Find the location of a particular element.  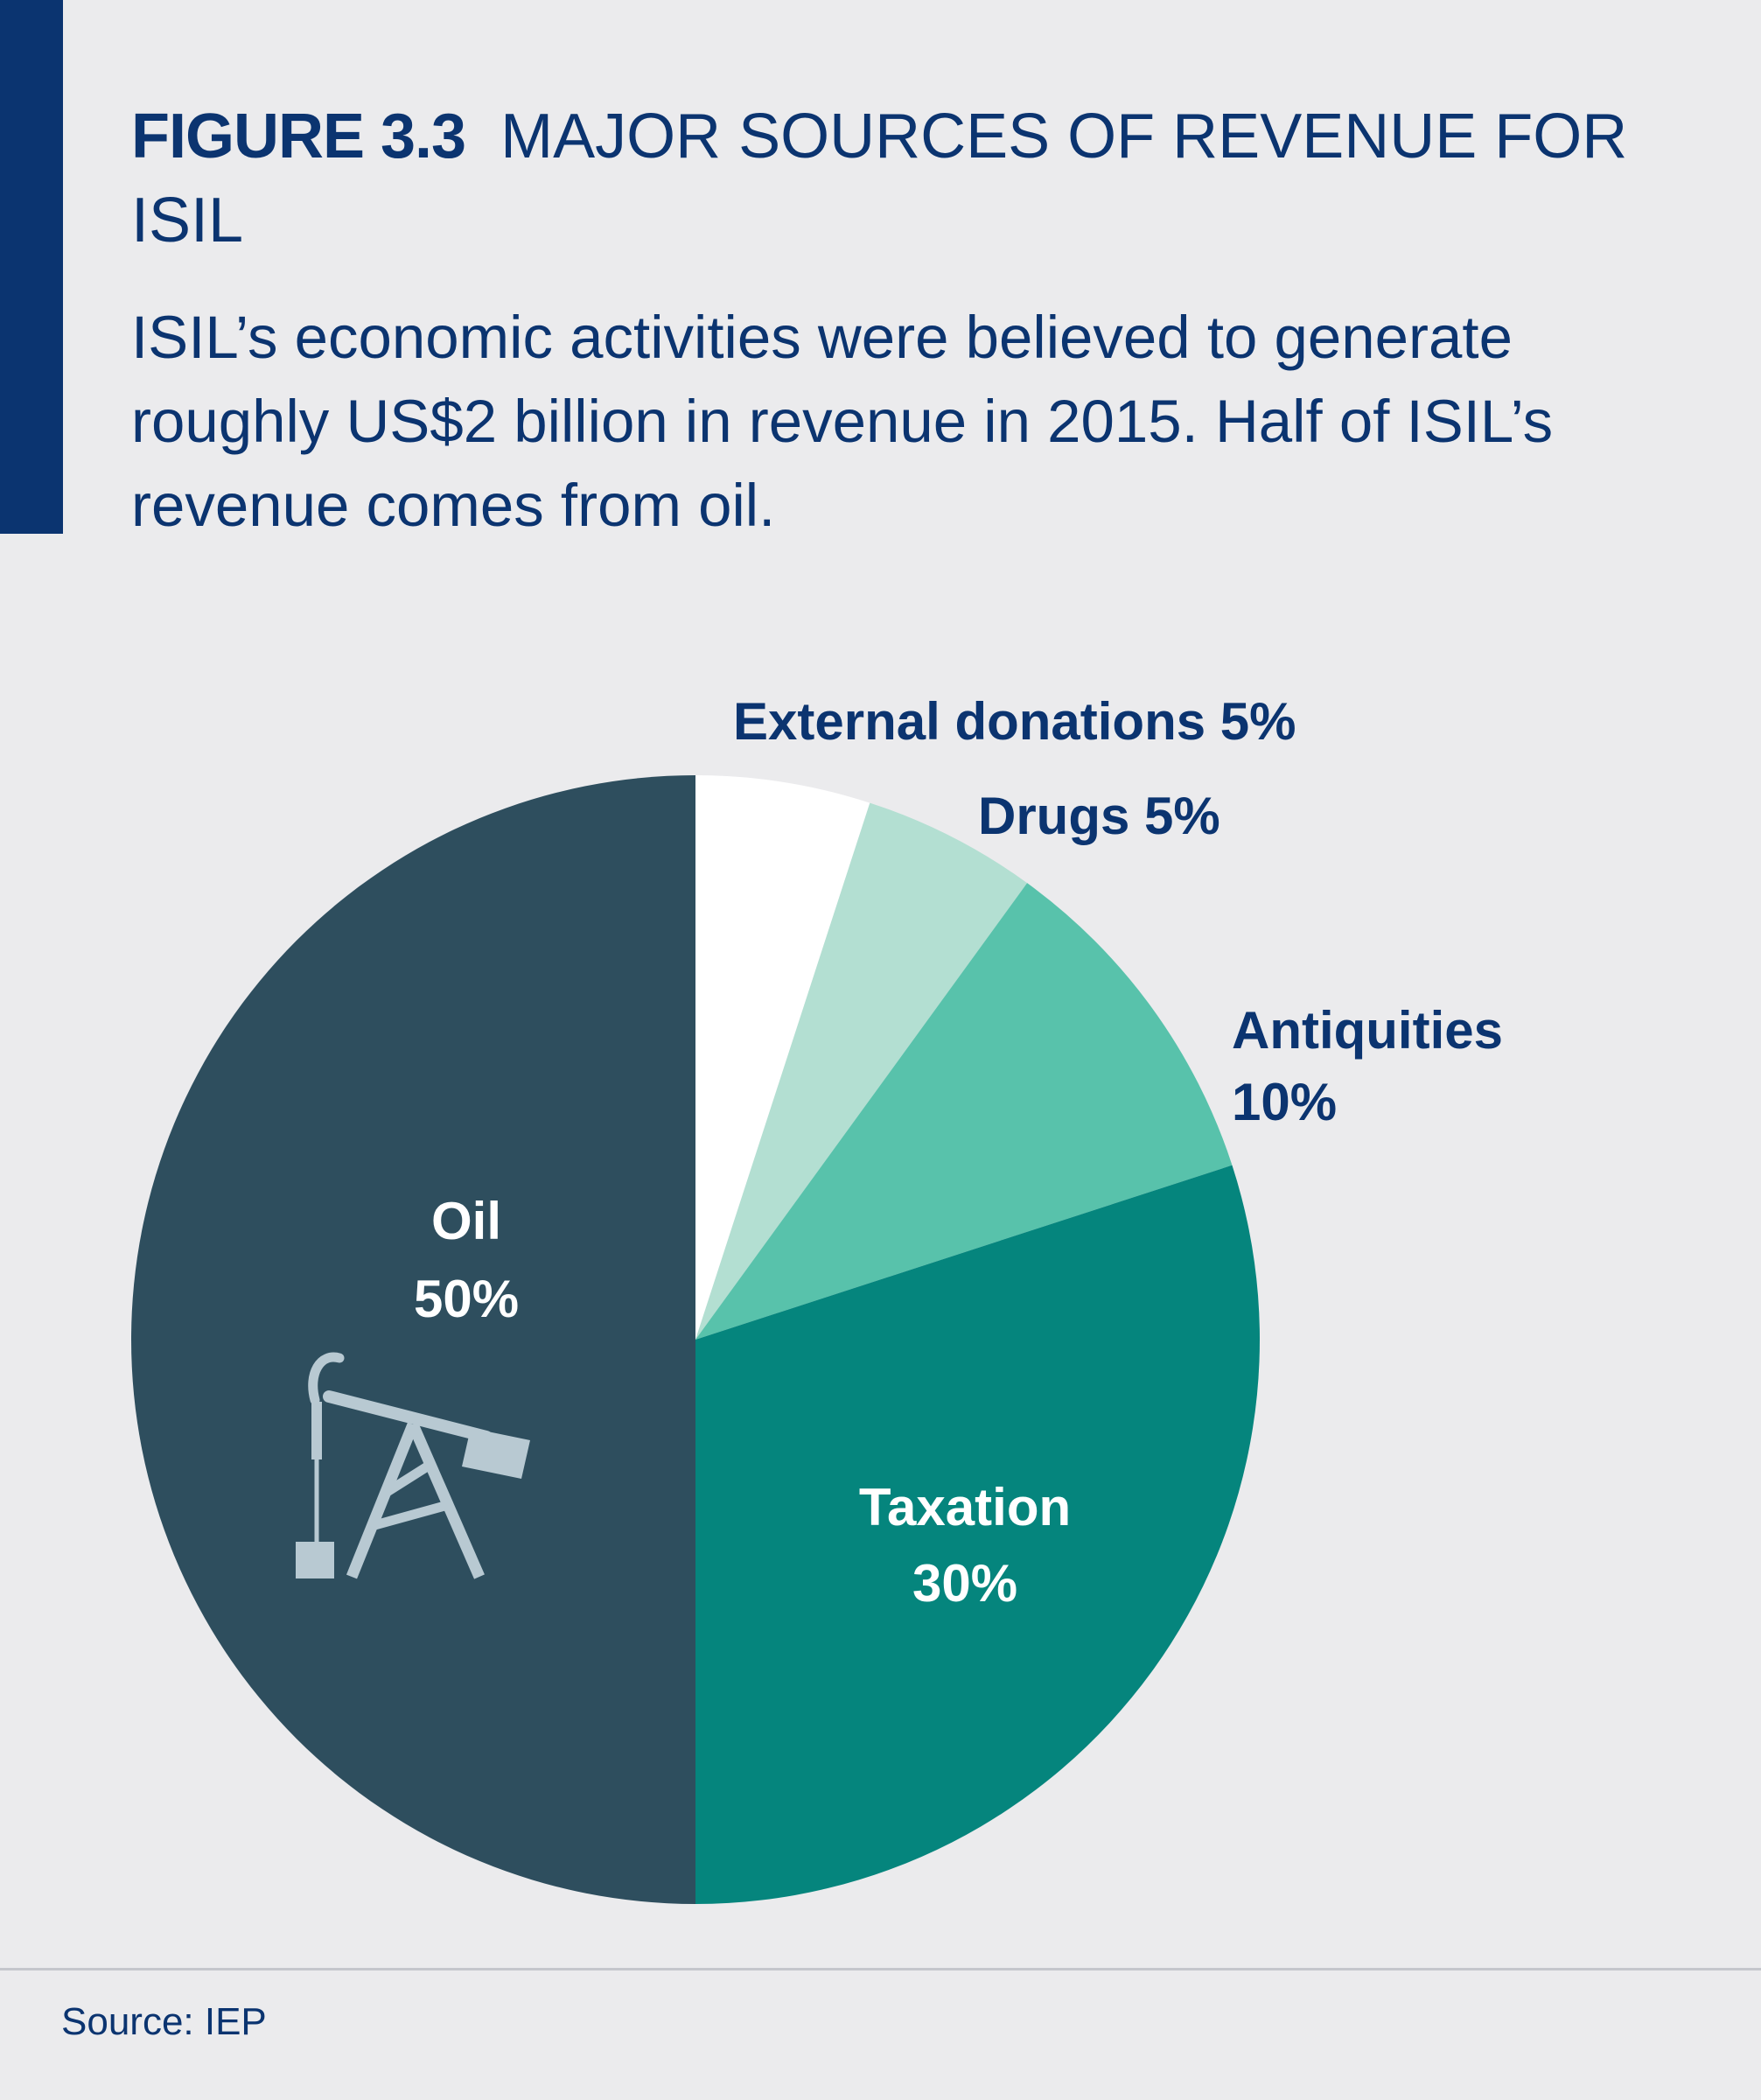

figure-label: FIGURE 3.3 is located at coordinates (298, 137).